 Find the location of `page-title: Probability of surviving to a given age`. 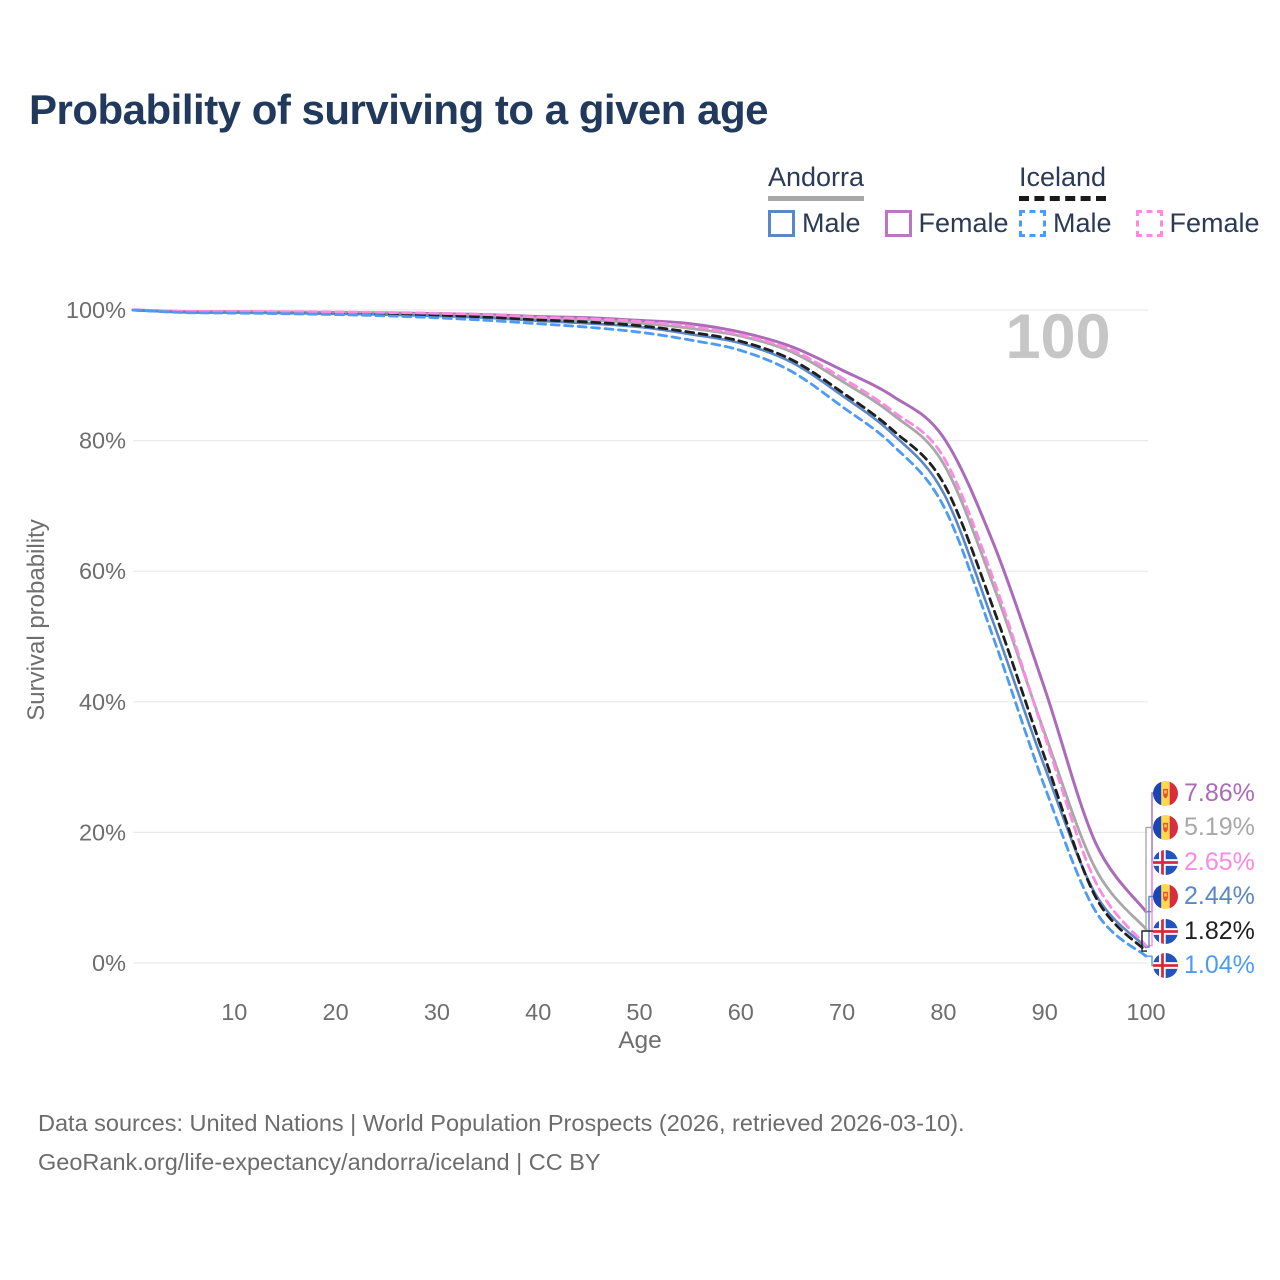

page-title: Probability of surviving to a given age is located at coordinates (398, 109).